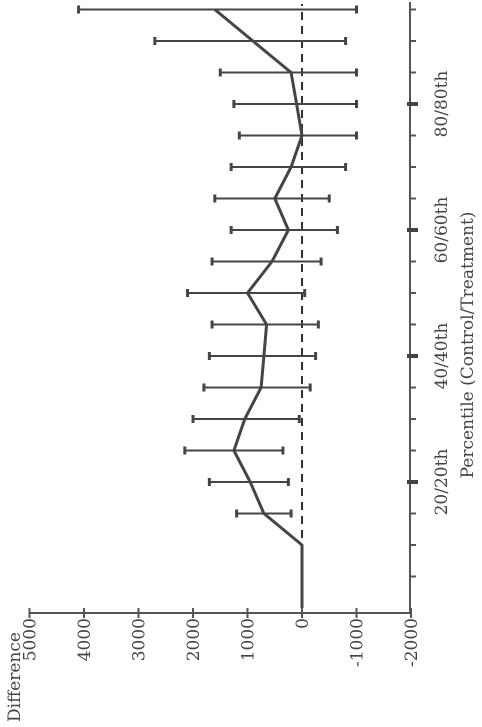 Image resolution: width=482 pixels, height=727 pixels. What do you see at coordinates (85, 639) in the screenshot?
I see `difference-tick-label: 4000` at bounding box center [85, 639].